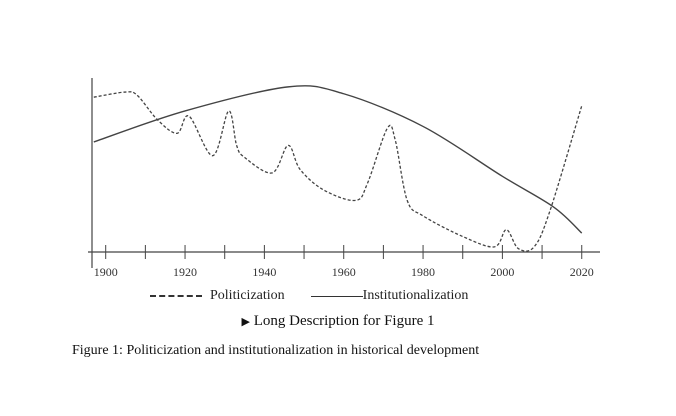  I want to click on x-tick-label: 1980, so click(423, 272).